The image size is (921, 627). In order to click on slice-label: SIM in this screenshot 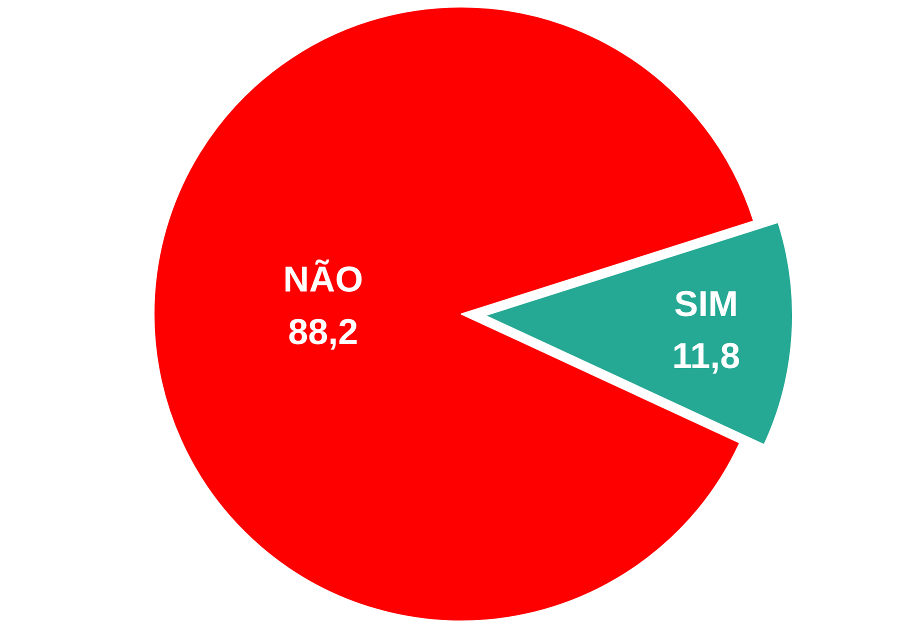, I will do `click(706, 303)`.